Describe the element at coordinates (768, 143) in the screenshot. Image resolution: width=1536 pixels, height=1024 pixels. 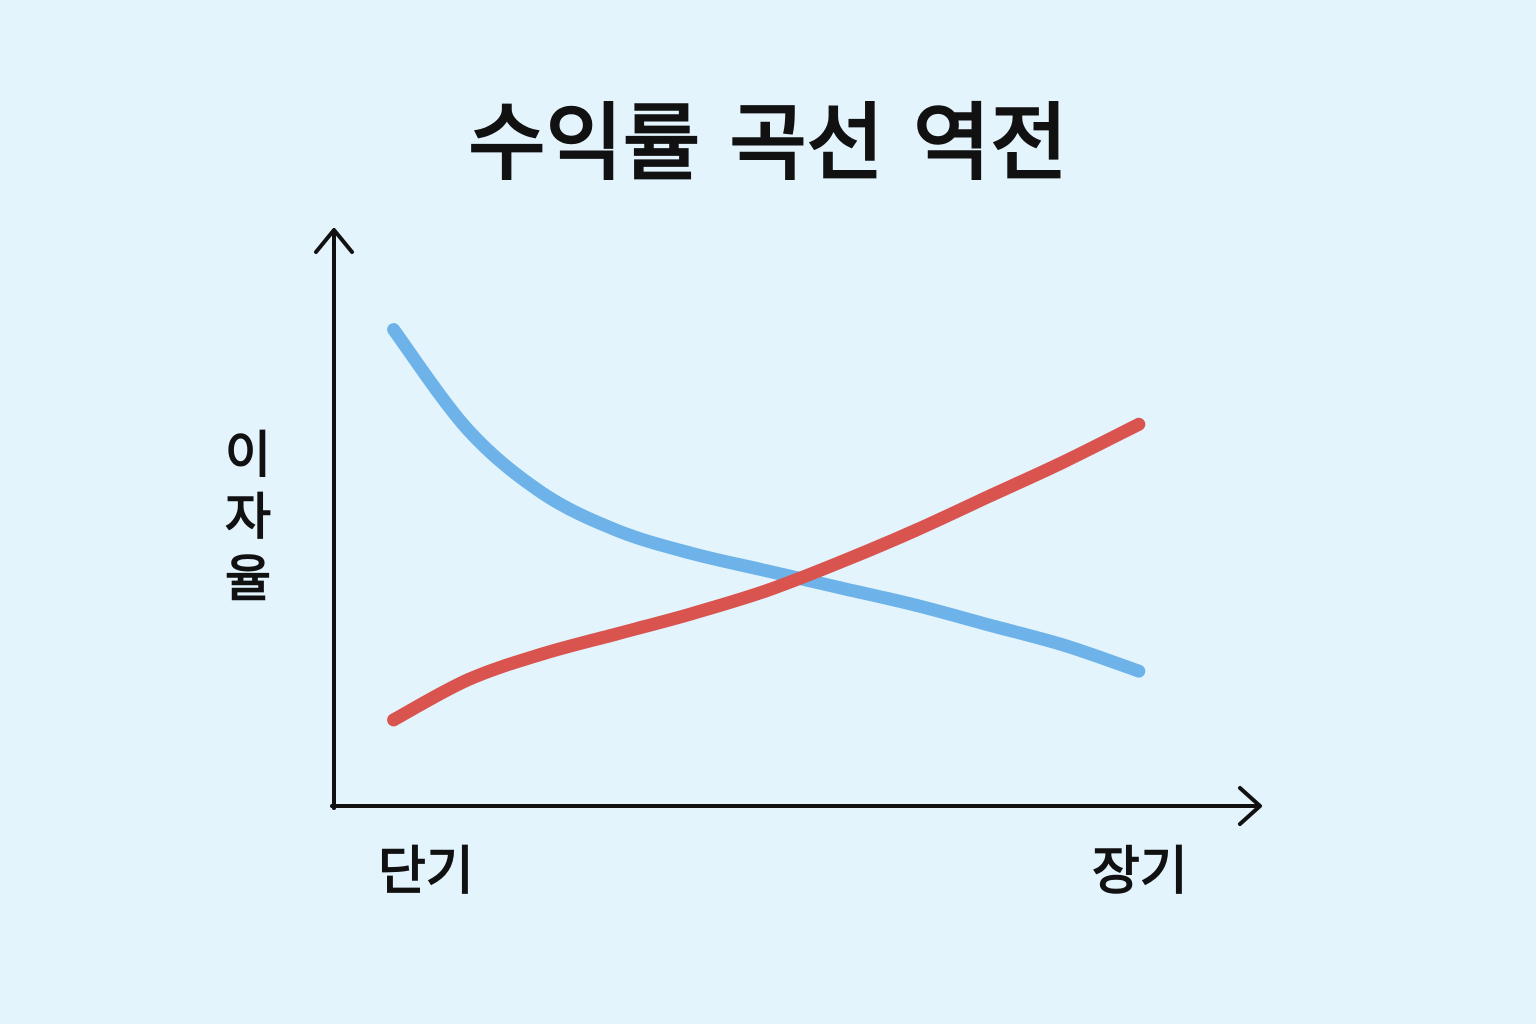
I see `chart-title: 수익률 곡선 역전` at that location.